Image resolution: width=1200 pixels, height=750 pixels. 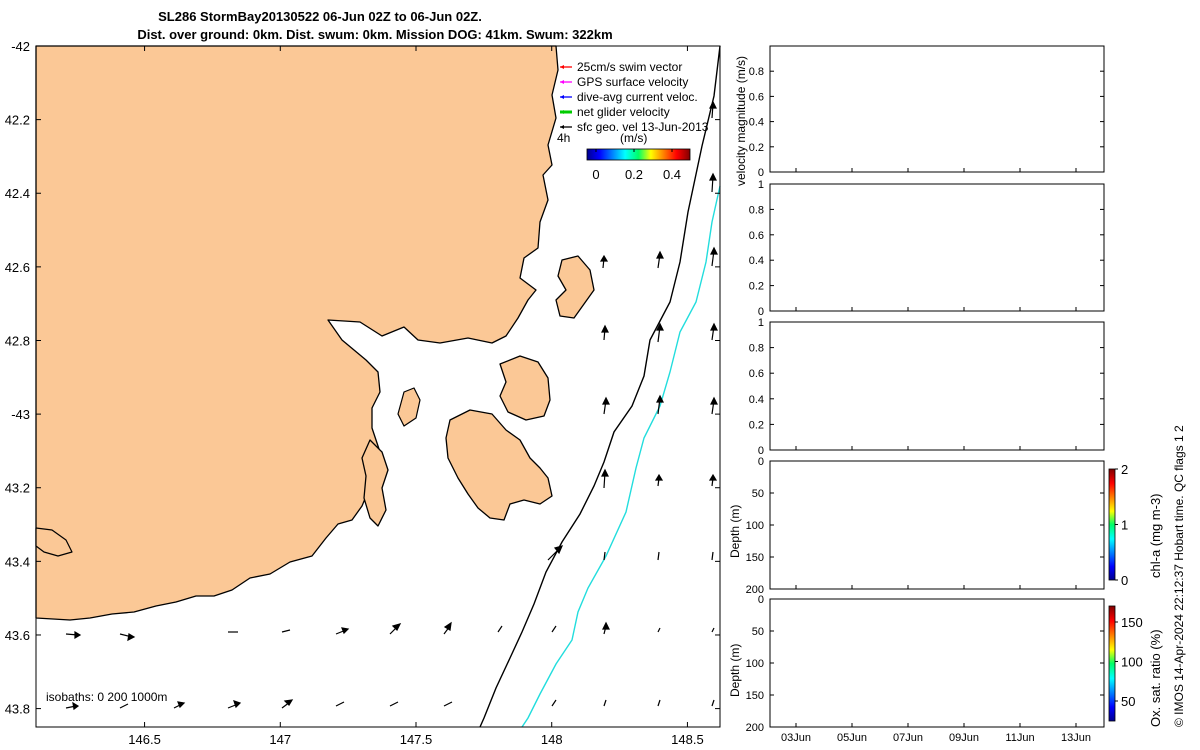 What do you see at coordinates (634, 174) in the screenshot?
I see `colorbar-tick-label: 0.2` at bounding box center [634, 174].